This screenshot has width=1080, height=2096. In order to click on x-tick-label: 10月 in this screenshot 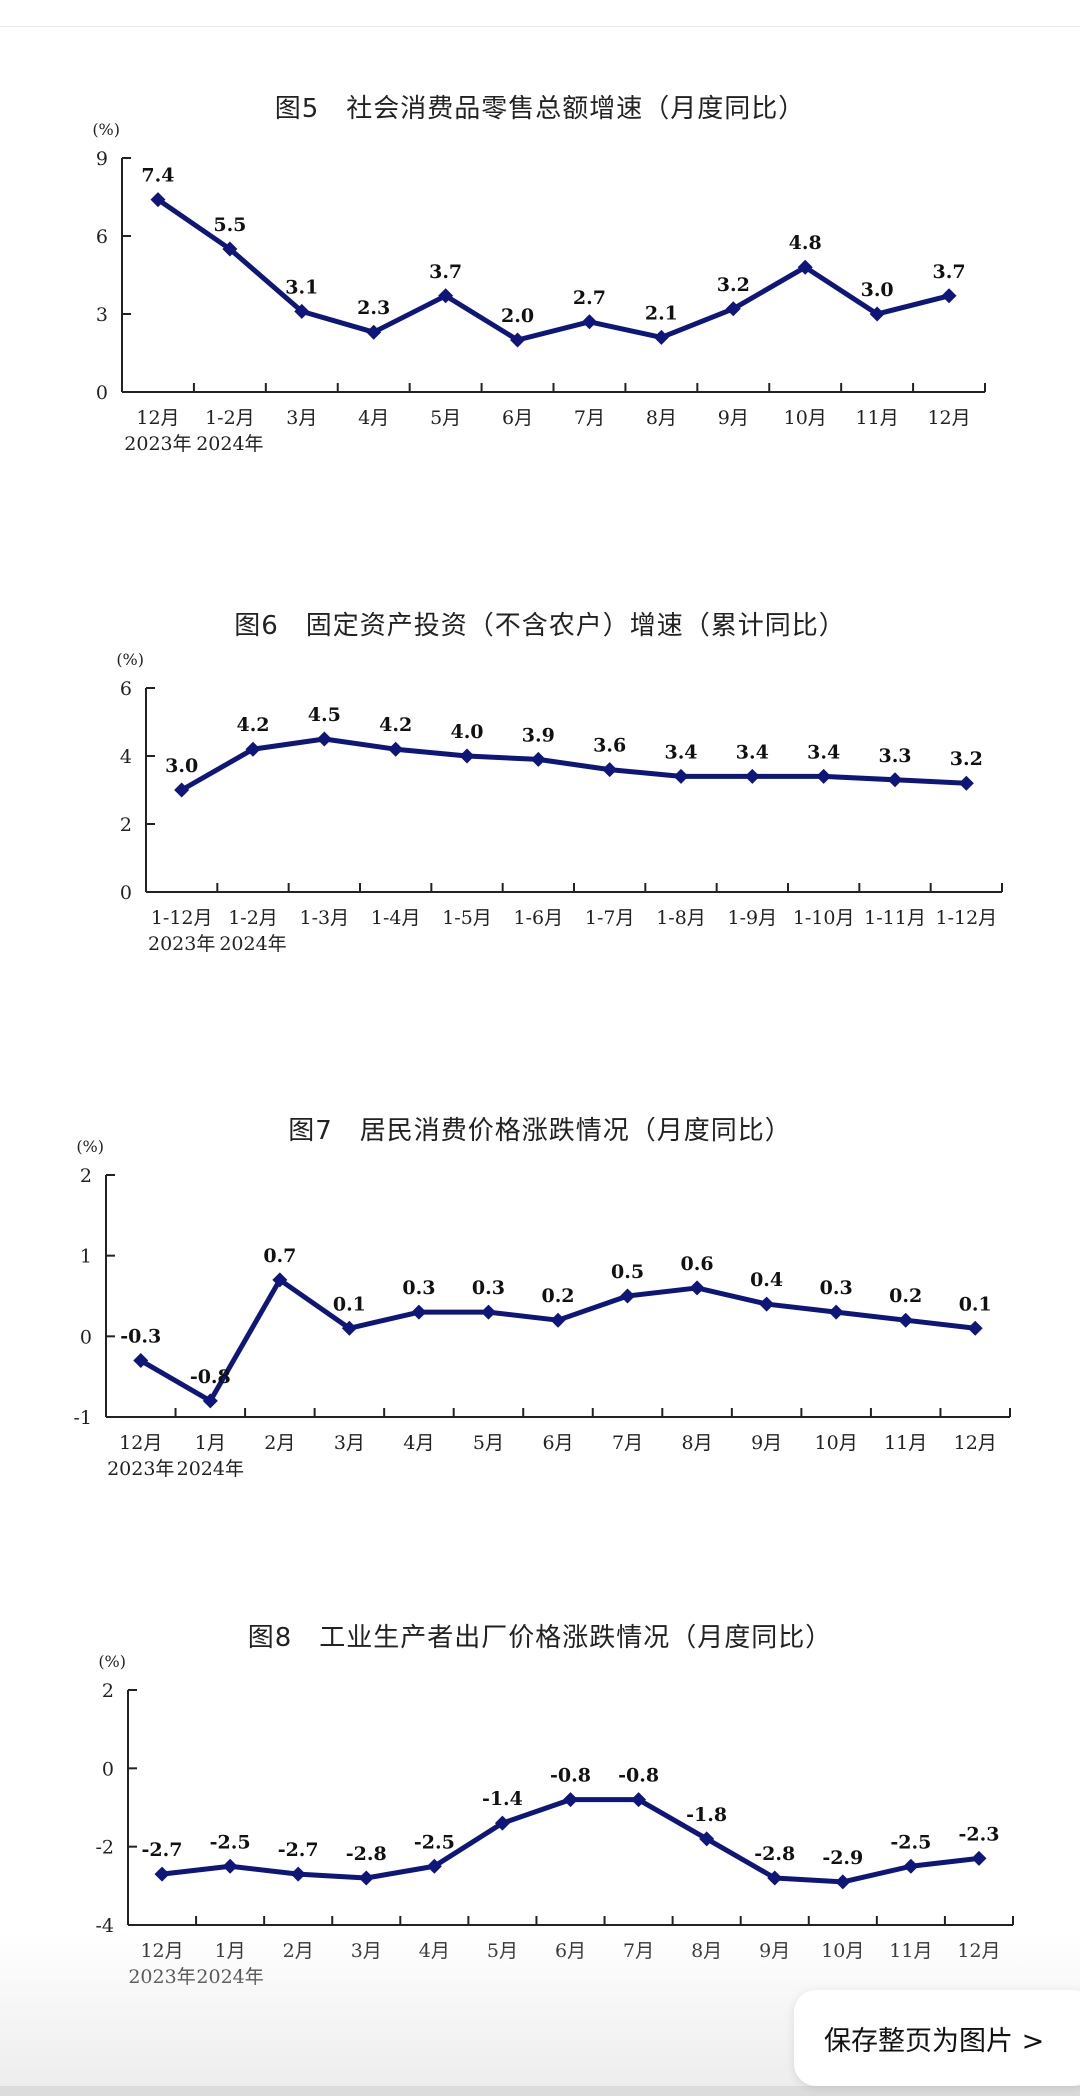, I will do `click(836, 1443)`.